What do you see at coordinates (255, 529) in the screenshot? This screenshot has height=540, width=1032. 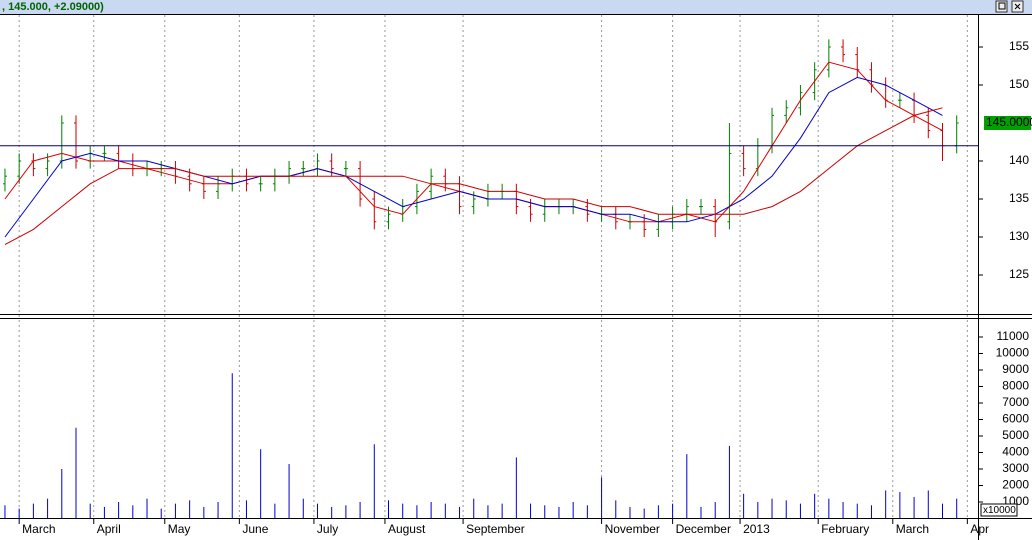 I see `x-tick-label: June` at bounding box center [255, 529].